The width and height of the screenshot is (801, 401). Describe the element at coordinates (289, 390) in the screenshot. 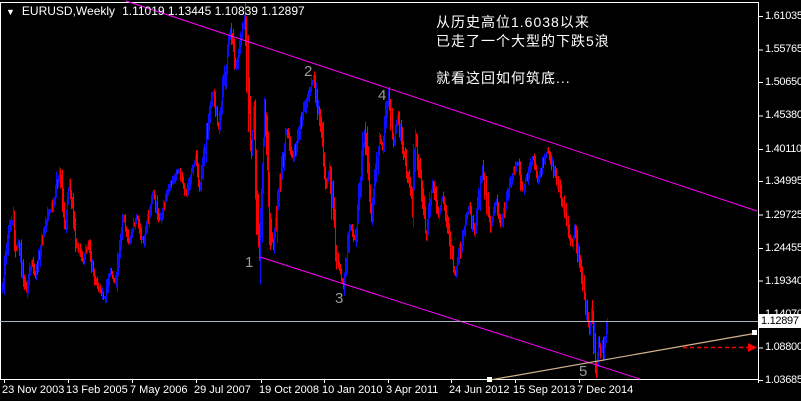

I see `time-axis-label: 19 Oct 2008` at that location.